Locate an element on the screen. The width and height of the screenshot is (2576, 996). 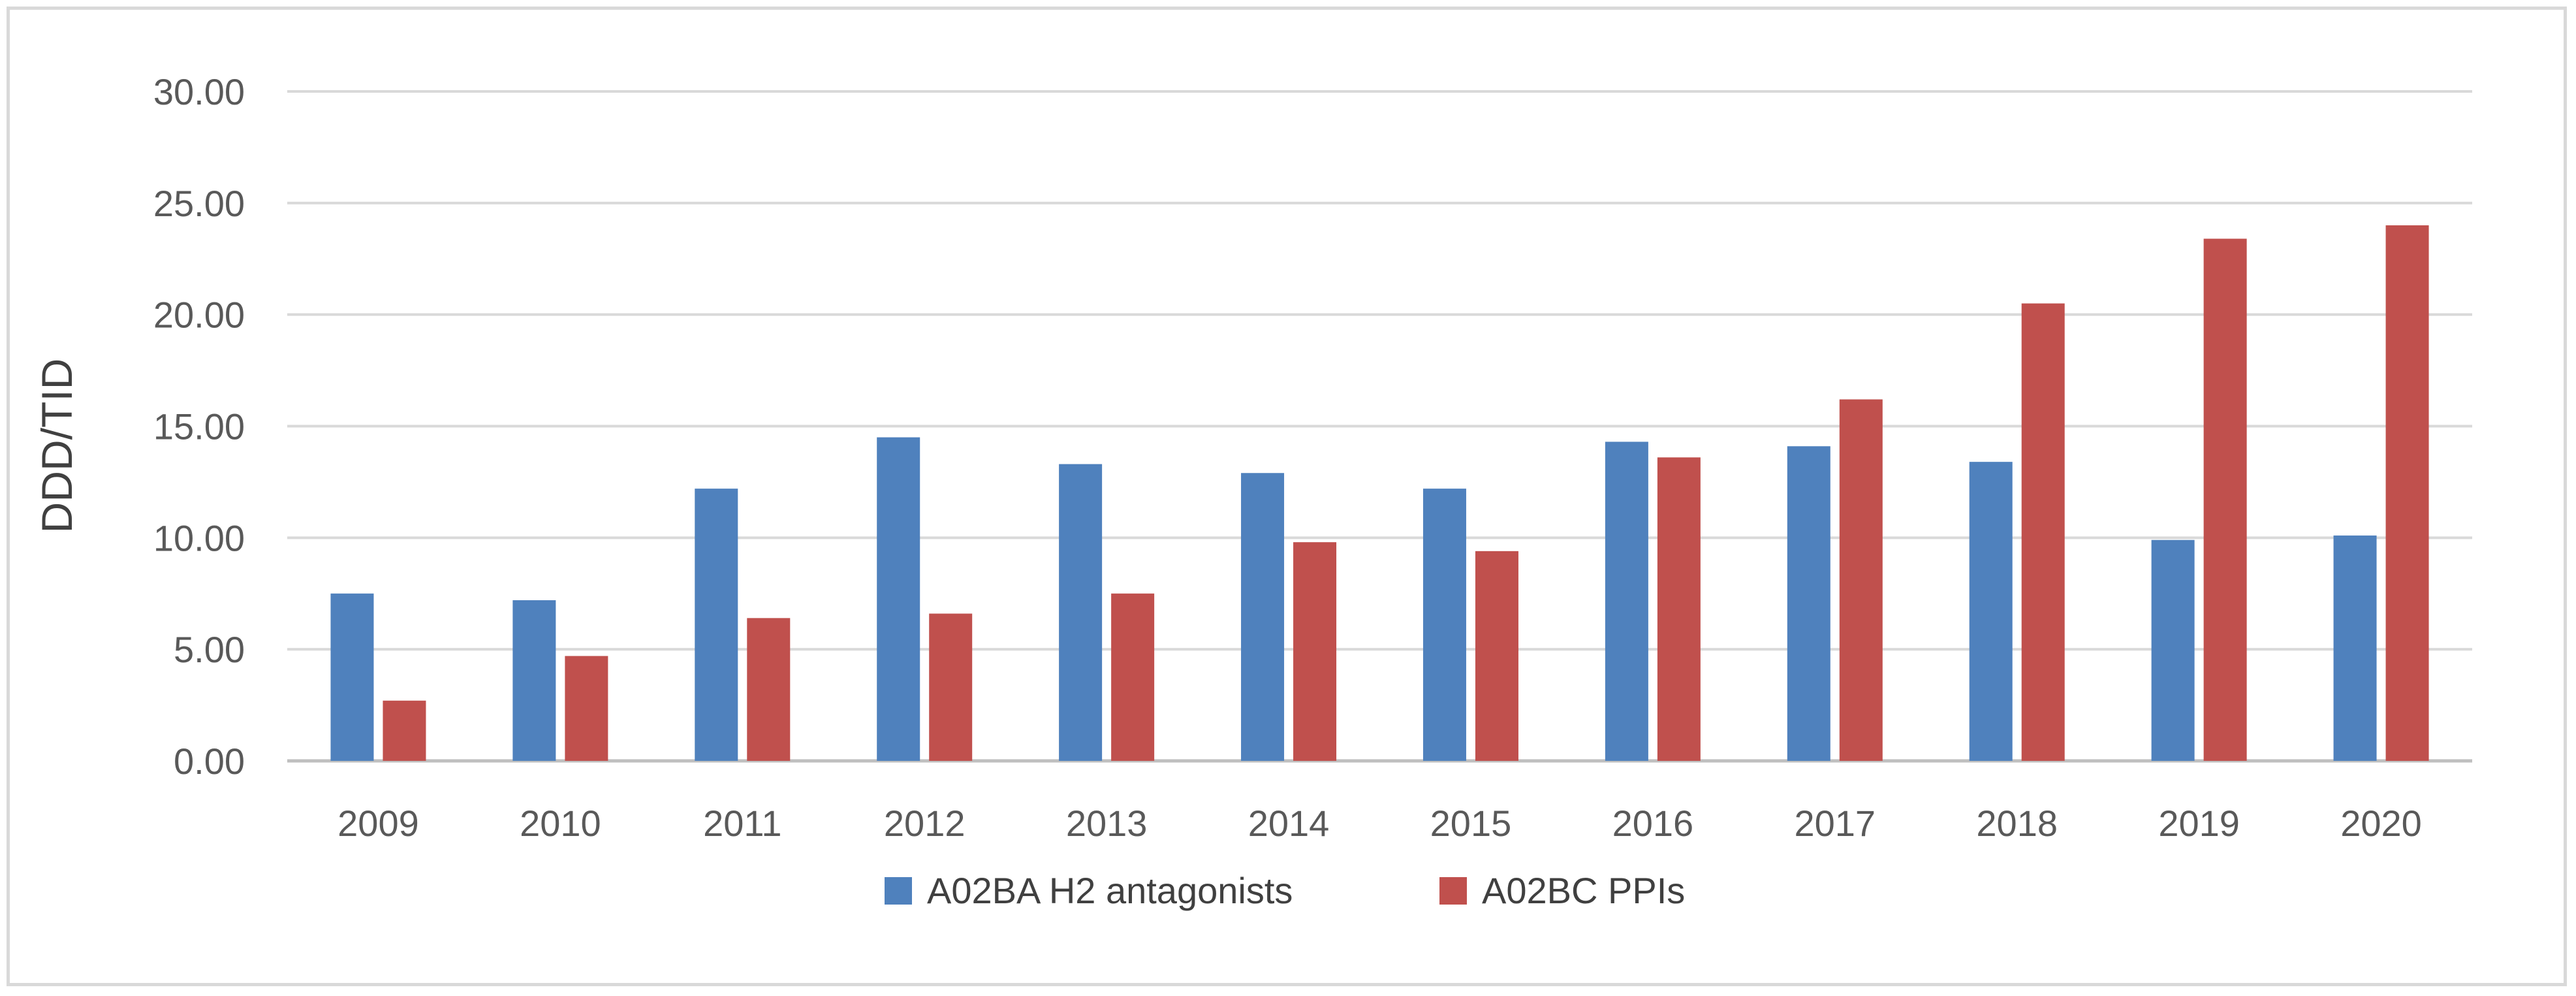
legend-label: A02BA H2 antagonists is located at coordinates (1110, 890).